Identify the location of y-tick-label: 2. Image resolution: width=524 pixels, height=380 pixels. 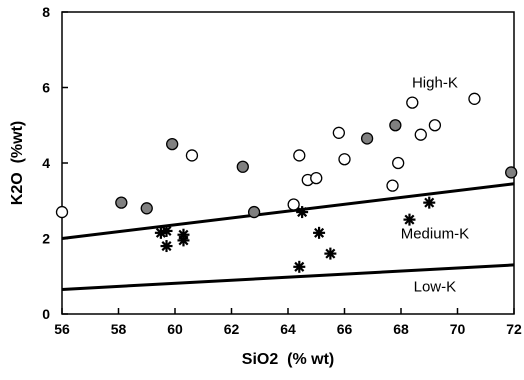
(46, 239).